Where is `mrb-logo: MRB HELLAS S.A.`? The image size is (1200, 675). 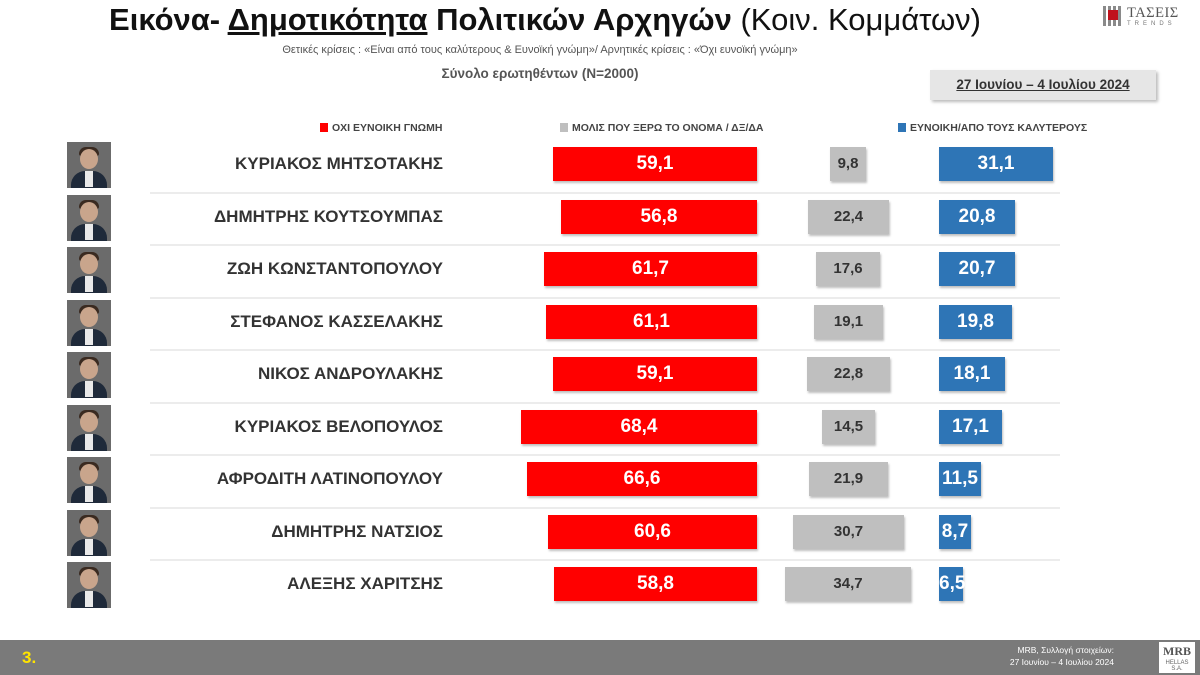
mrb-logo: MRB HELLAS S.A. is located at coordinates (1177, 657).